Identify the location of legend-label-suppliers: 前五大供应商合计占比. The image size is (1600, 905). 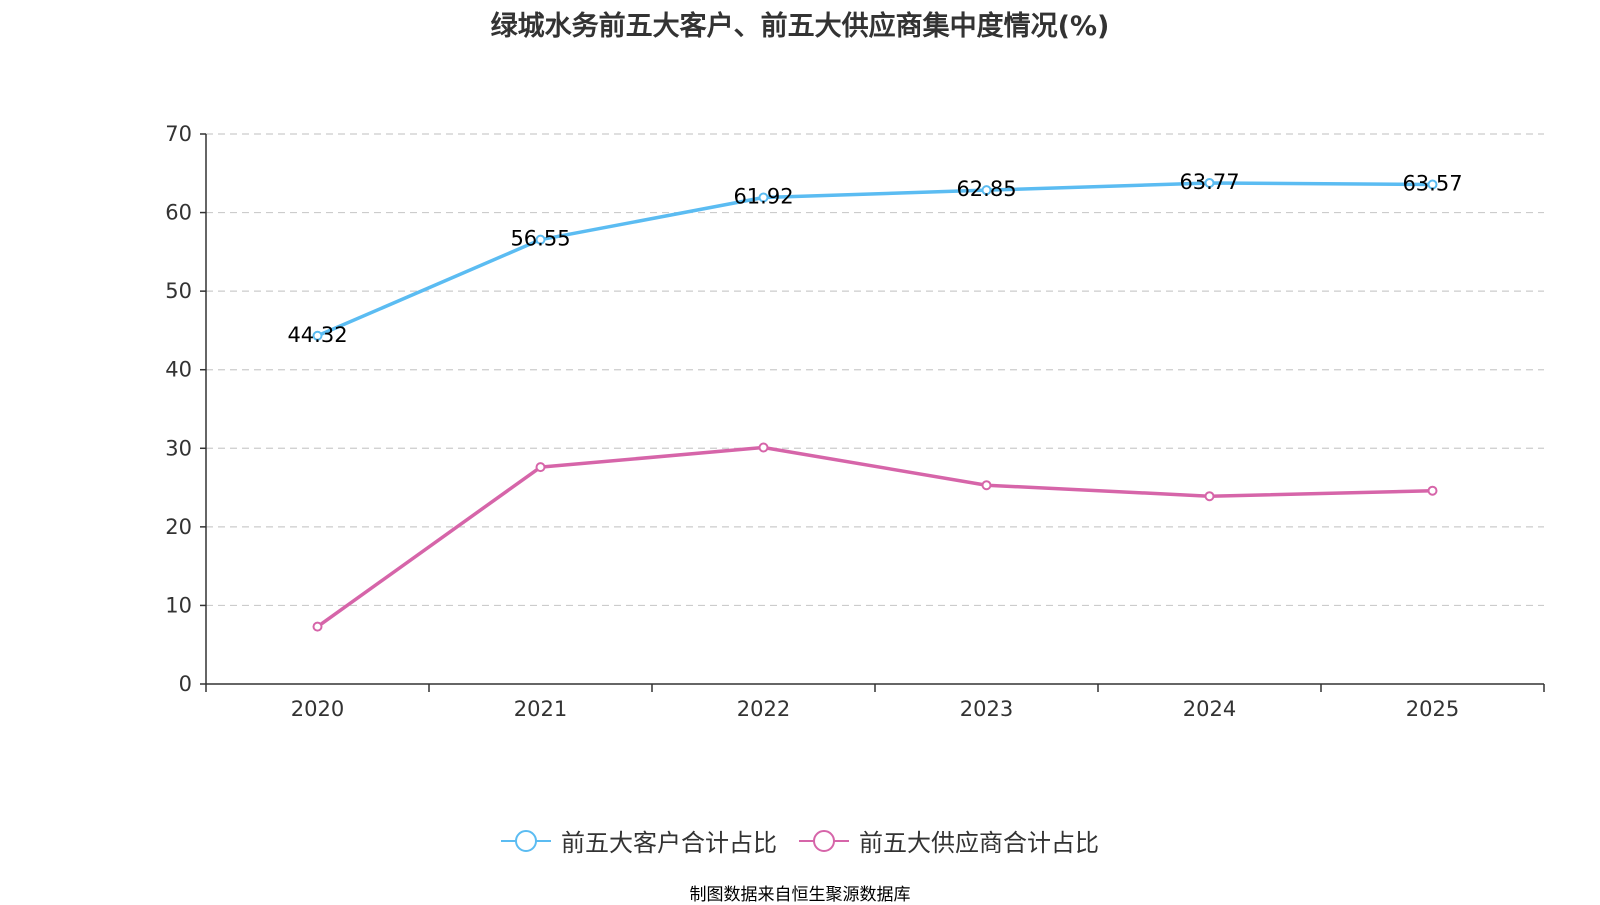
(979, 843).